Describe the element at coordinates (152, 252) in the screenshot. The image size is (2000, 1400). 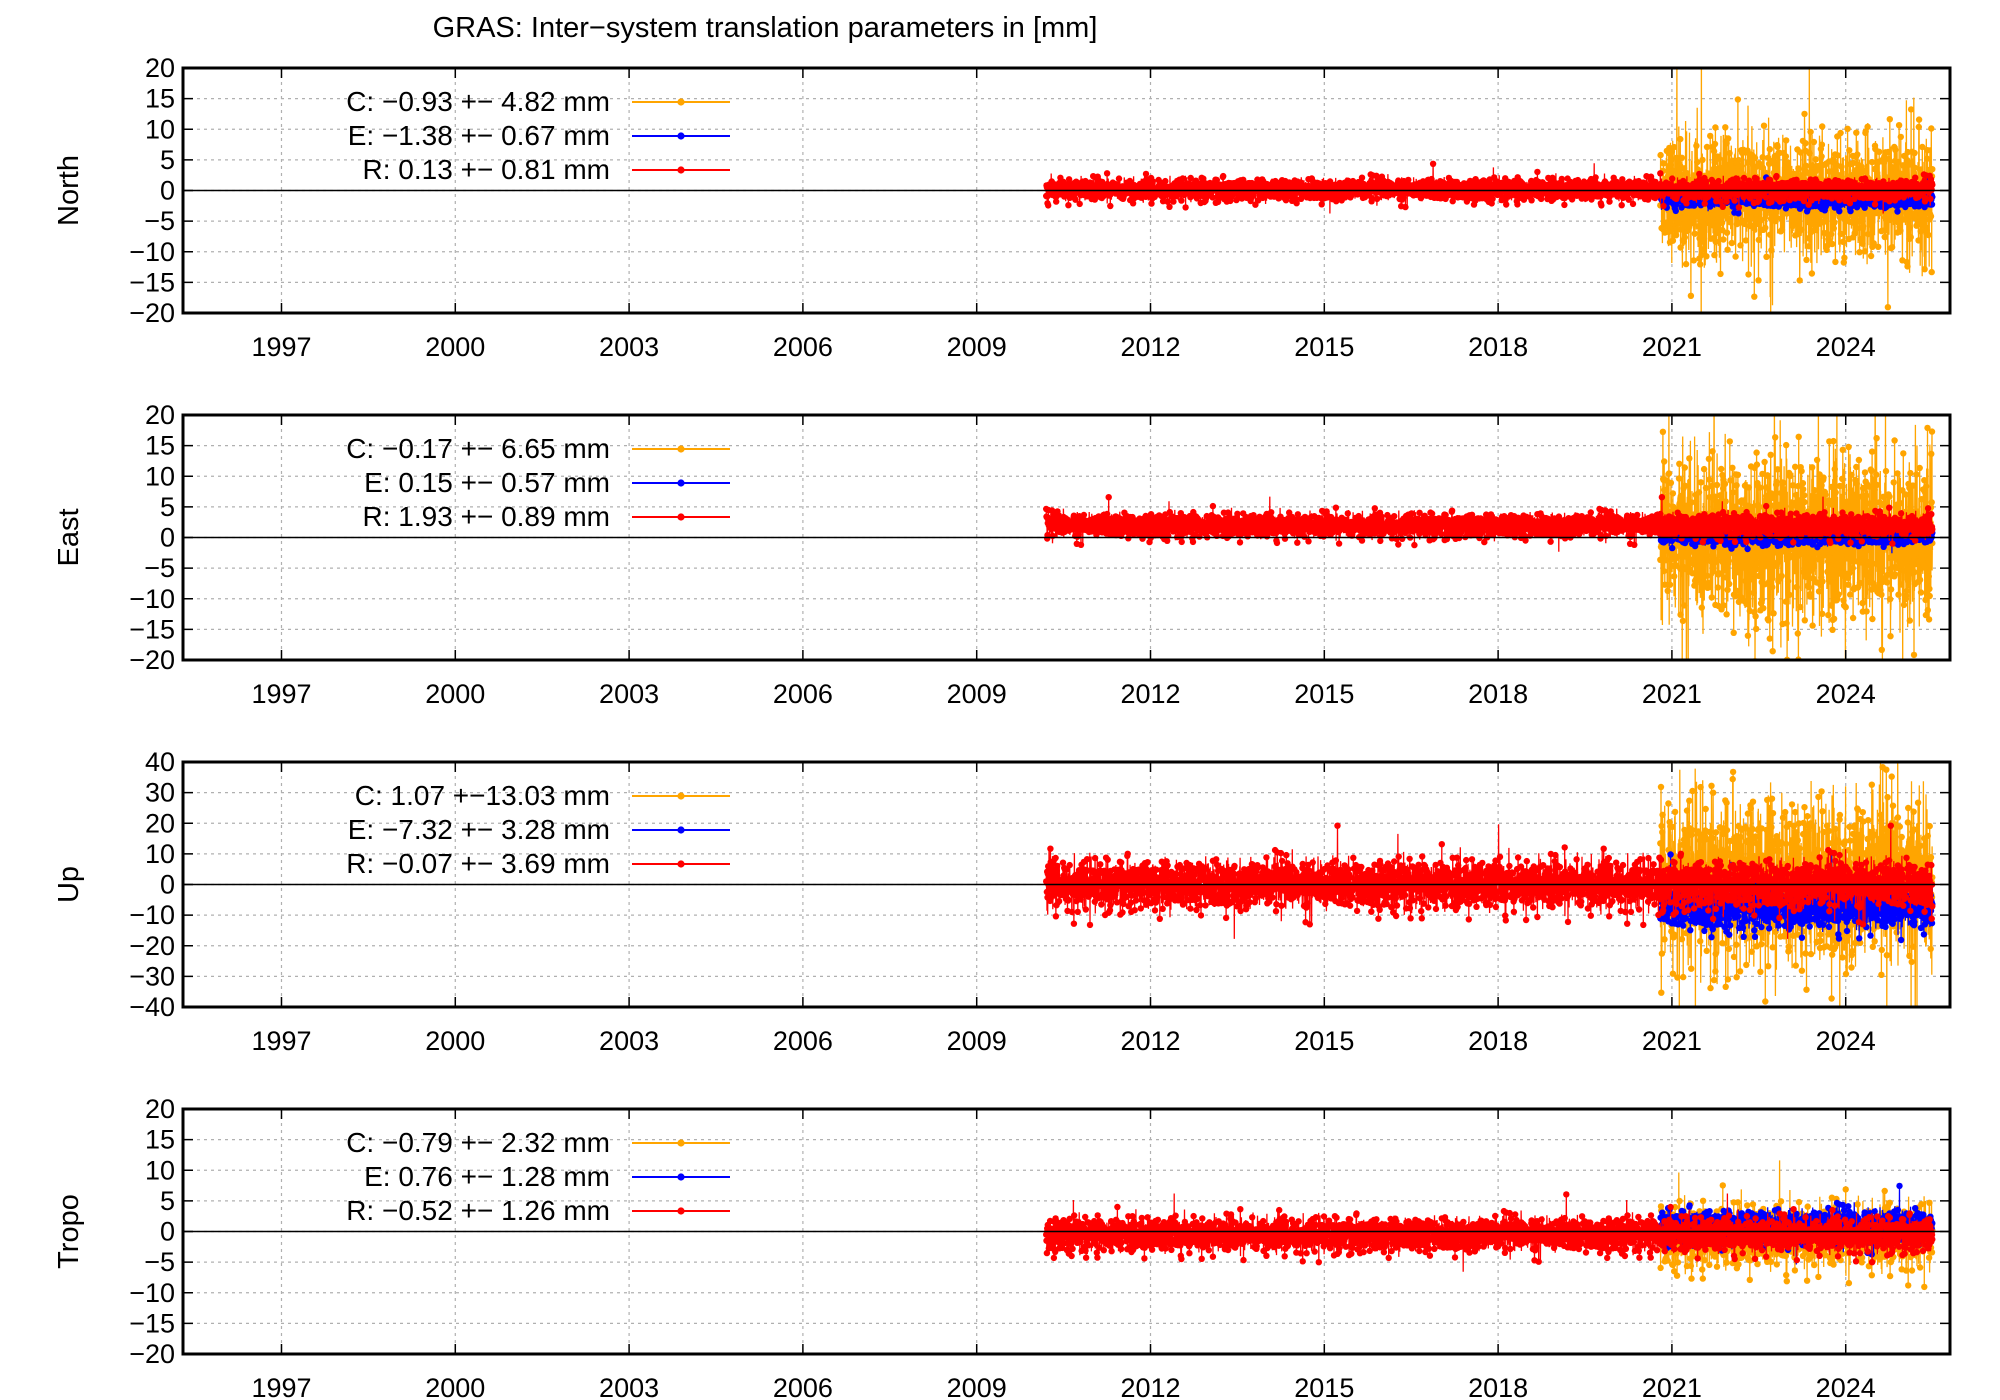
I see `y-tick-label: −10` at that location.